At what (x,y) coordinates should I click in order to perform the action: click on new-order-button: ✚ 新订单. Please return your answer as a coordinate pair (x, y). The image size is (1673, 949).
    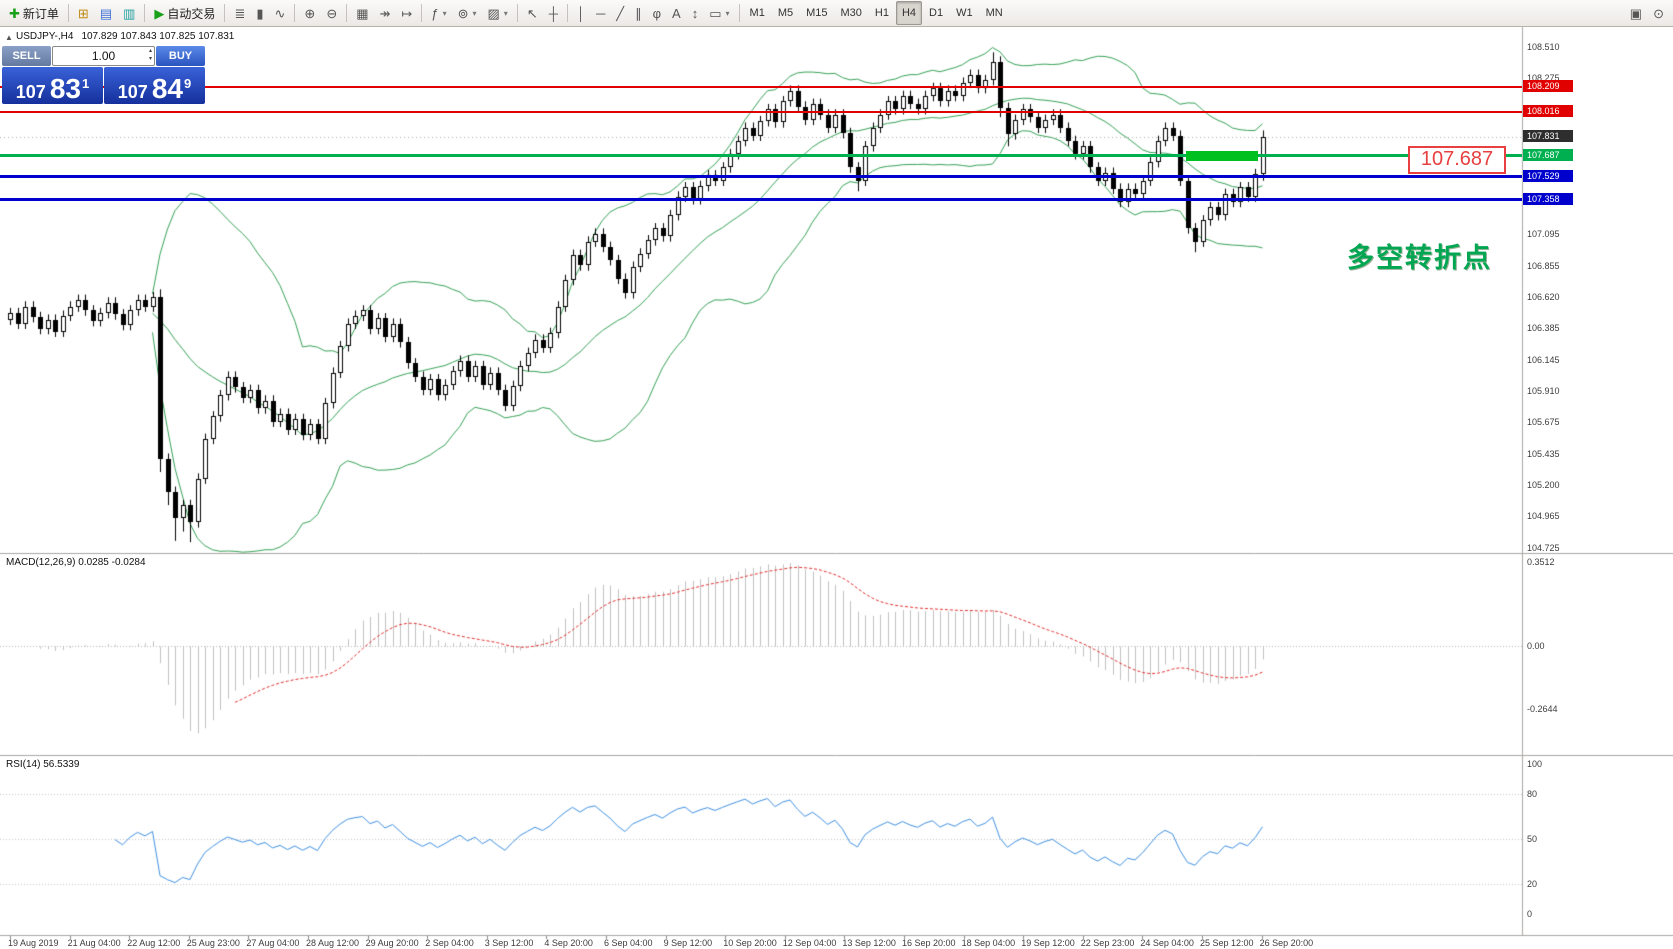
    Looking at the image, I should click on (34, 13).